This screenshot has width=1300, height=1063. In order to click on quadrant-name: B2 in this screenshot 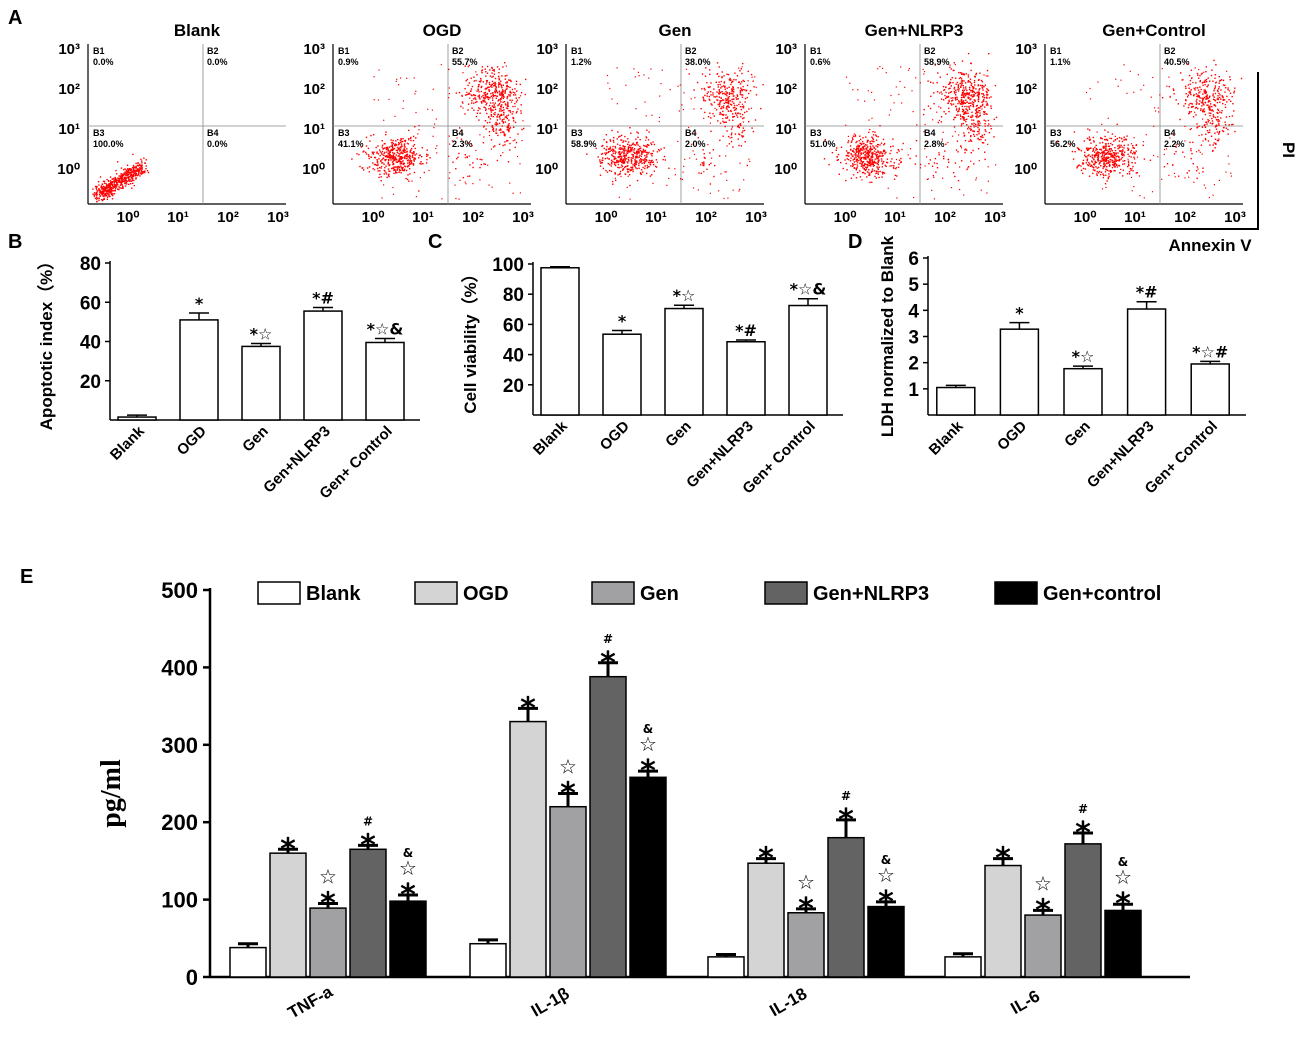, I will do `click(458, 51)`.